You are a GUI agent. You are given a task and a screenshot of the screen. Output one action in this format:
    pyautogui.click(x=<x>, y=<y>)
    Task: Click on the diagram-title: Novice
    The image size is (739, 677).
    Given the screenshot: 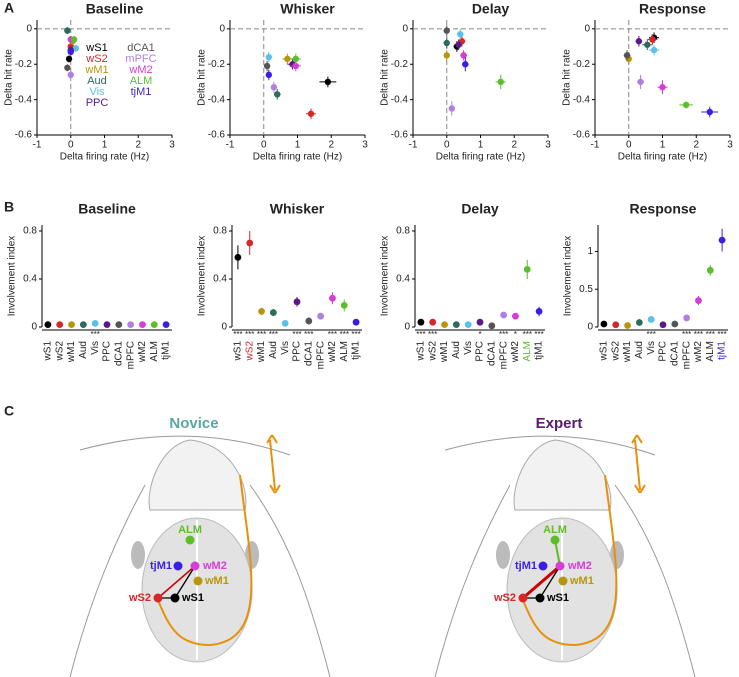 What is the action you would take?
    pyautogui.click(x=193, y=423)
    